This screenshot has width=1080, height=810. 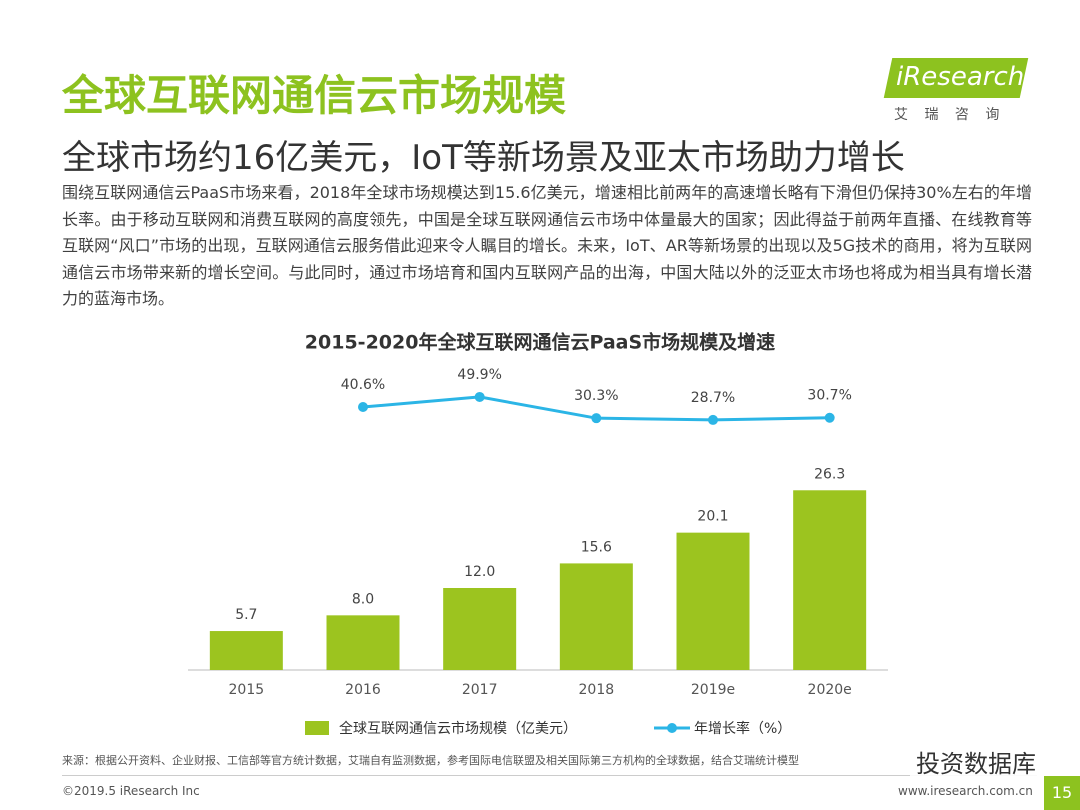 What do you see at coordinates (314, 95) in the screenshot?
I see `title: 全球互联网通信云市场规模` at bounding box center [314, 95].